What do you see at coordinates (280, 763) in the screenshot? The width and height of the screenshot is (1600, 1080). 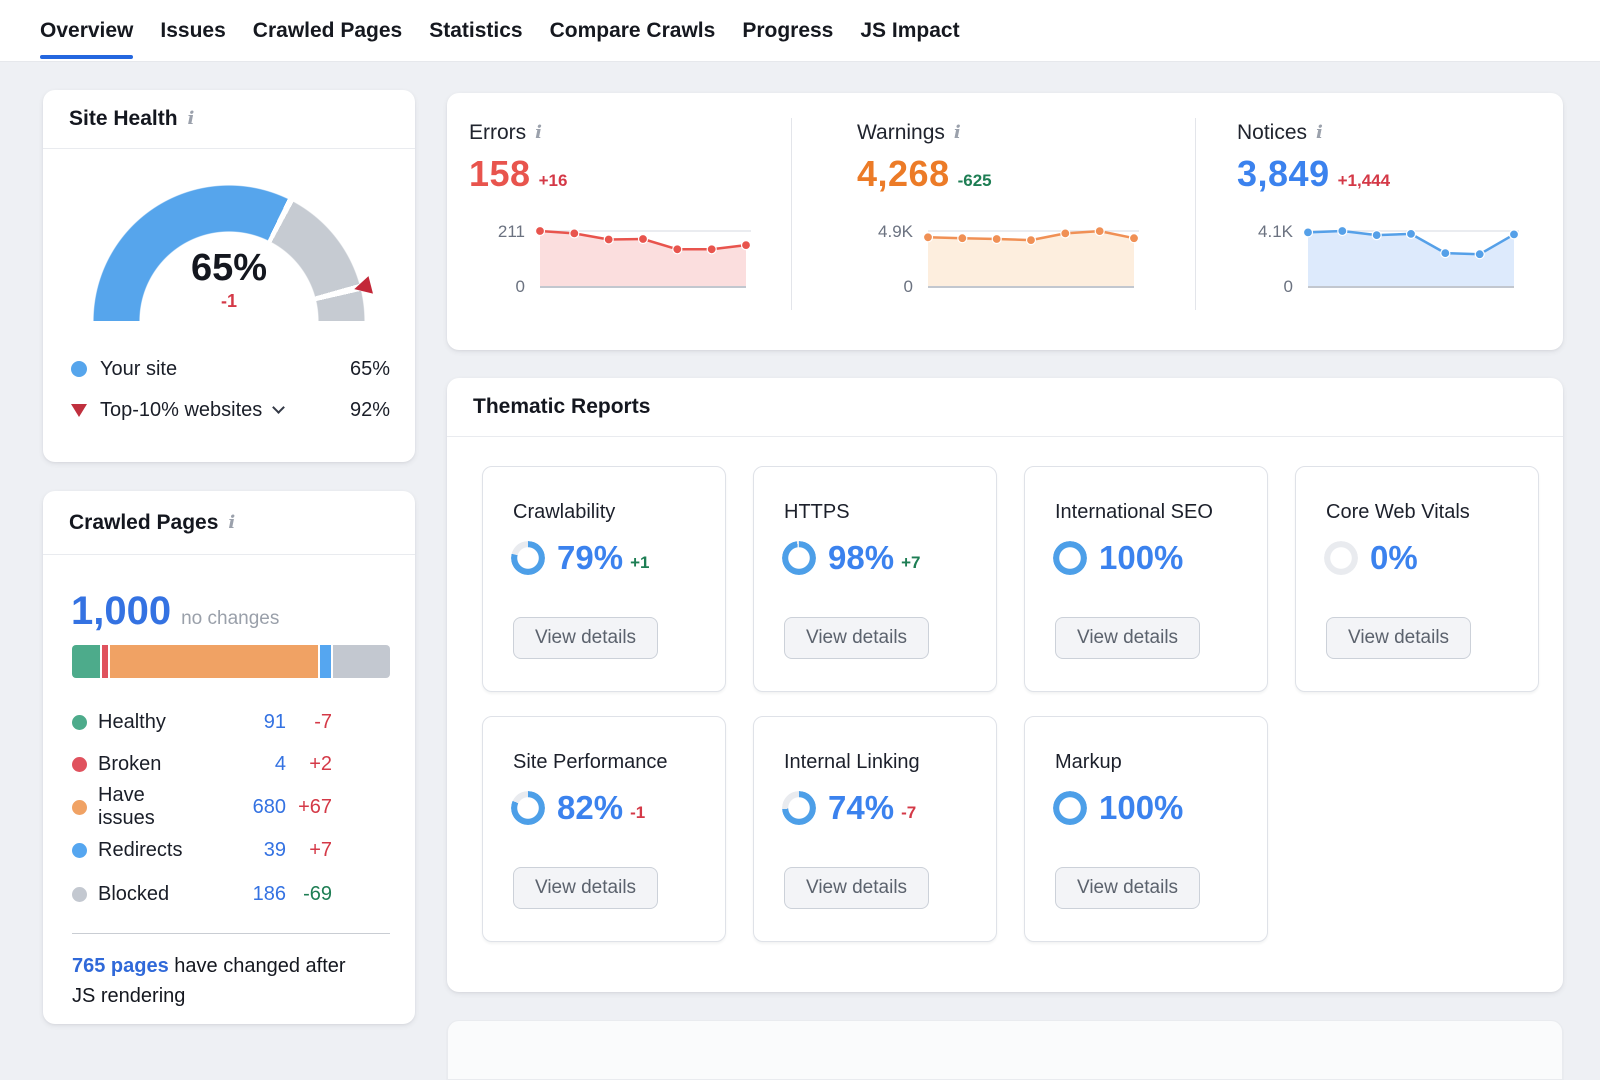 I see `legend-count: 4` at bounding box center [280, 763].